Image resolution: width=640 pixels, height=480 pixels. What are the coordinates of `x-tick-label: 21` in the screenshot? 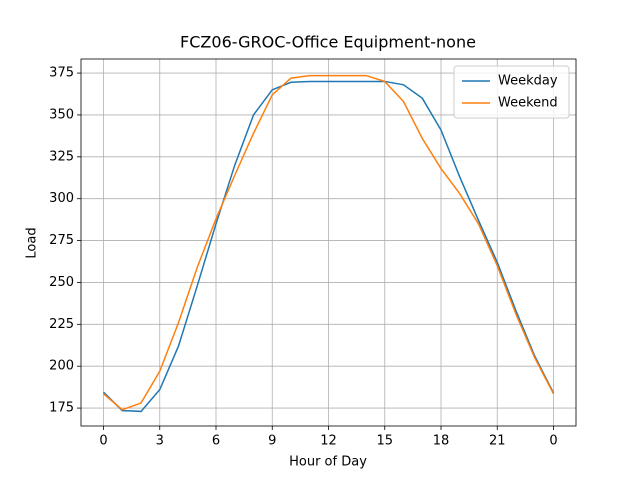 It's located at (497, 441).